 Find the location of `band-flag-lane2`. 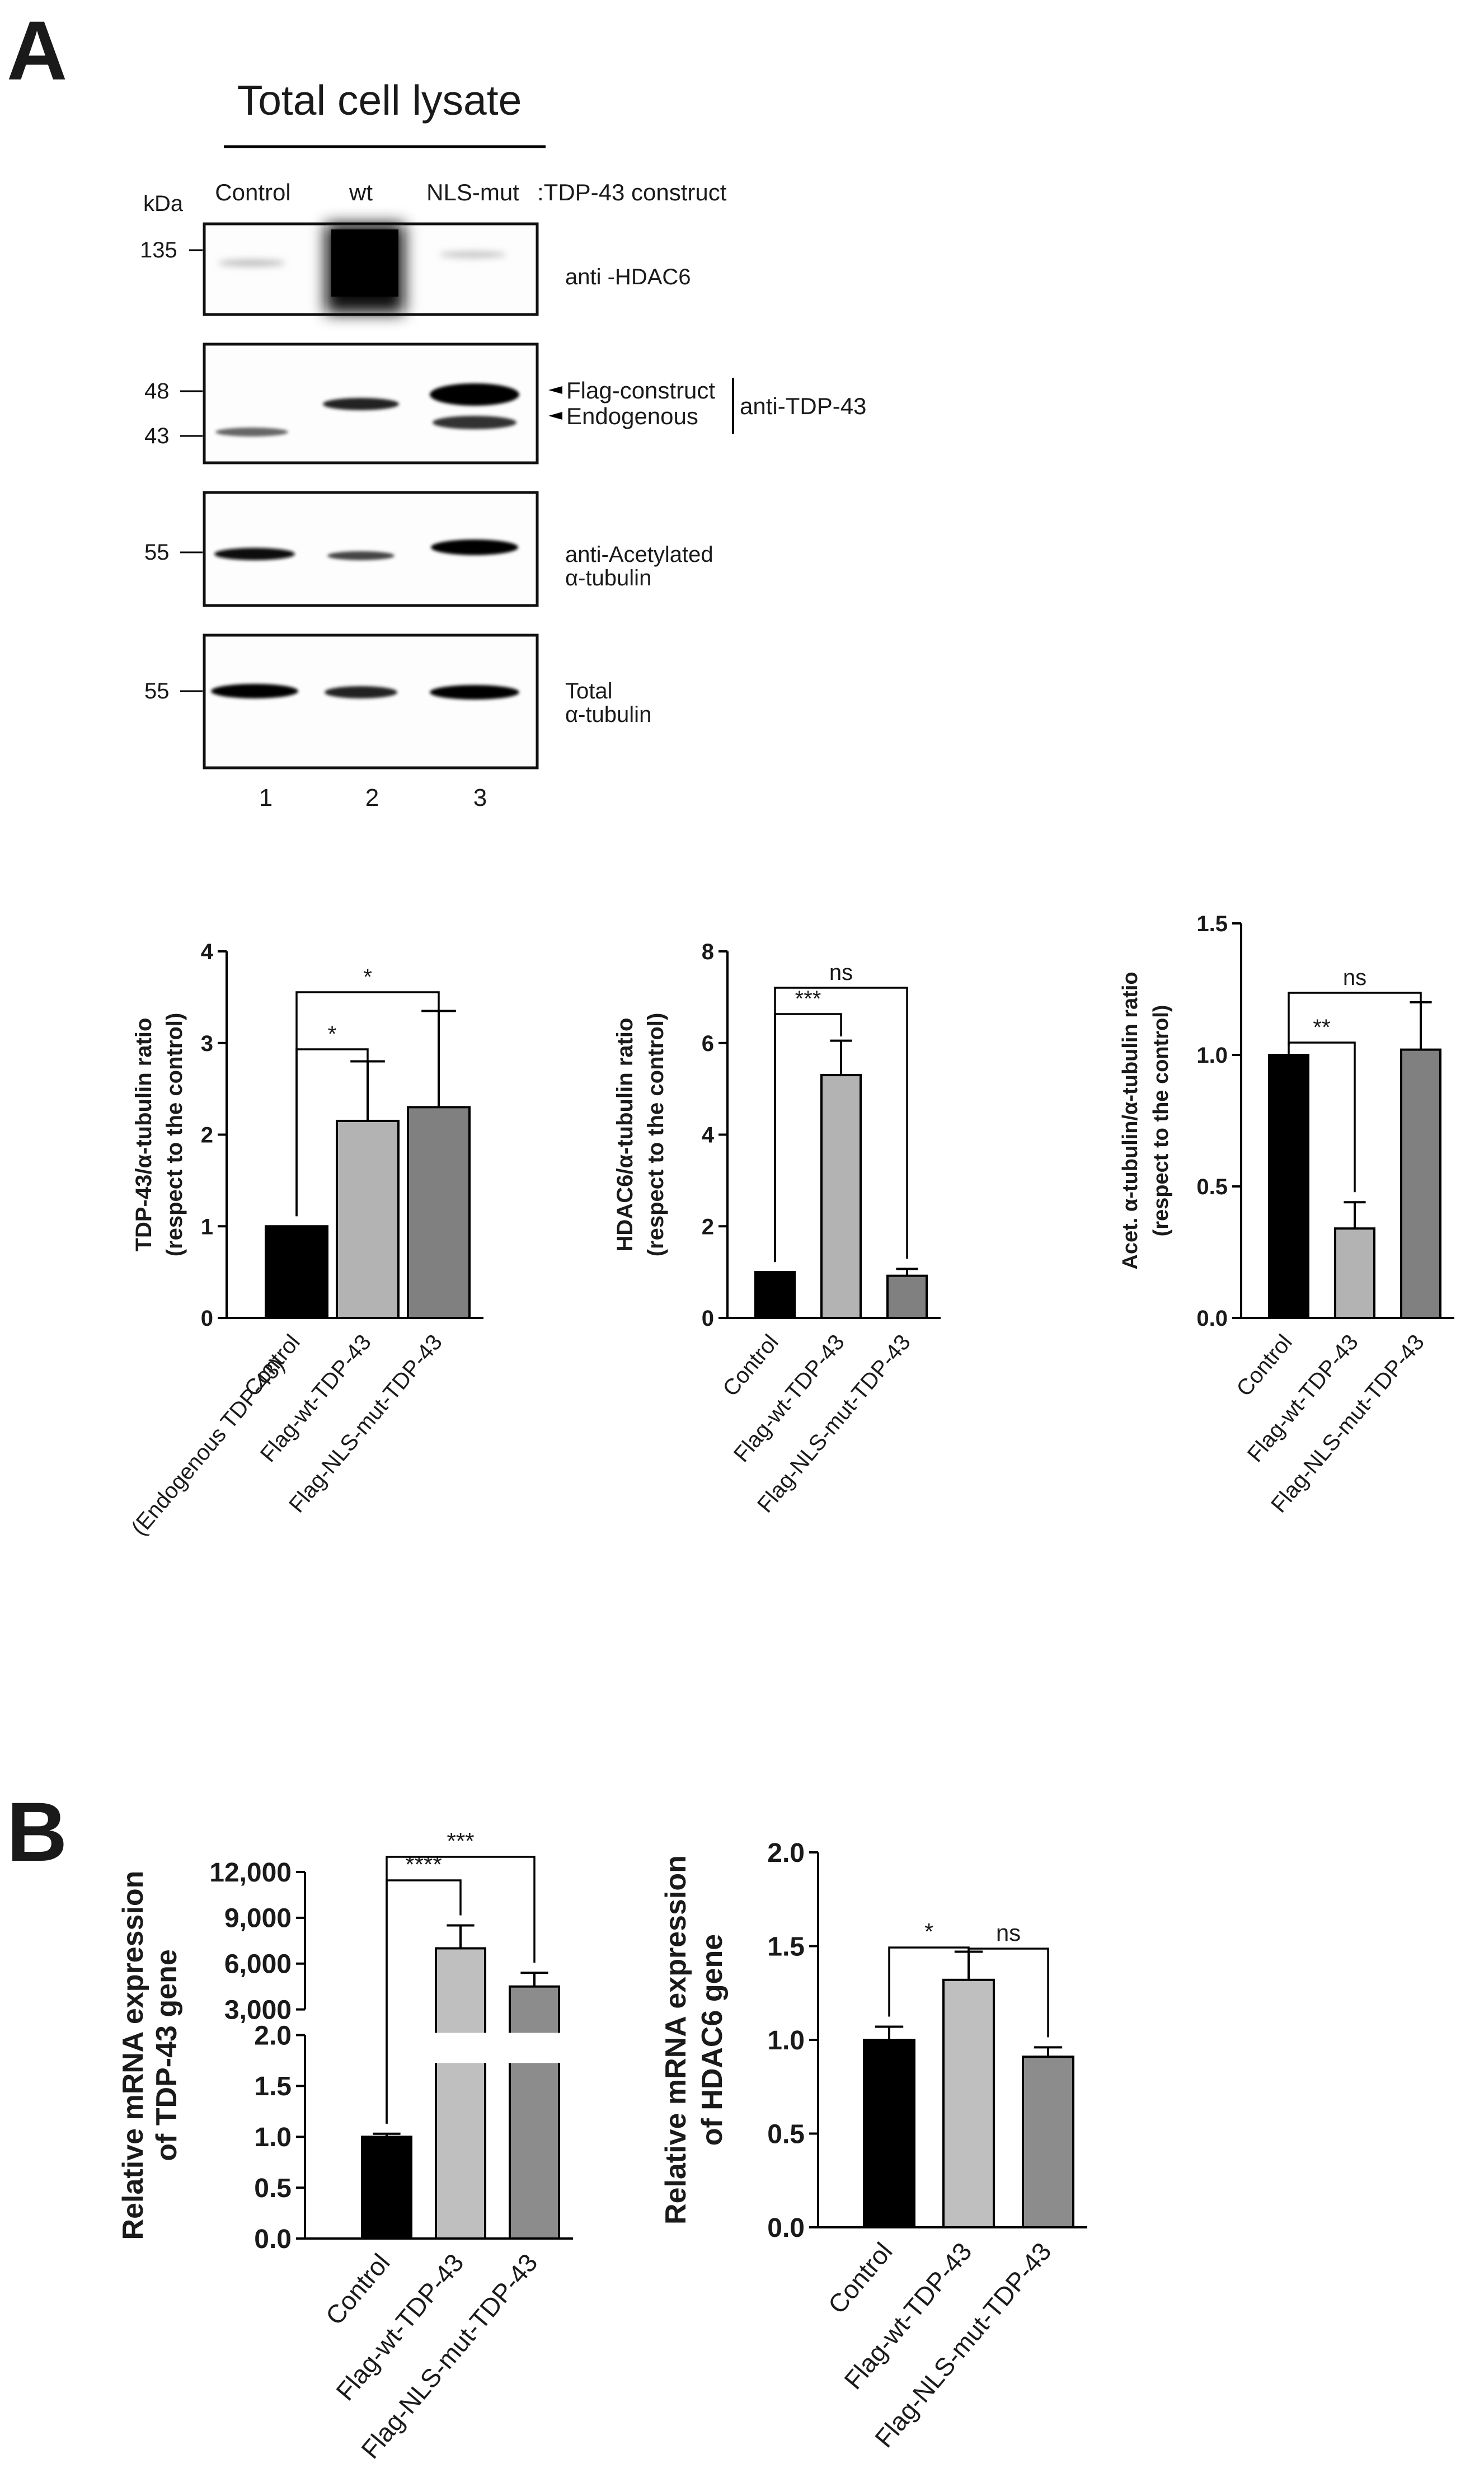

band-flag-lane2 is located at coordinates (361, 404).